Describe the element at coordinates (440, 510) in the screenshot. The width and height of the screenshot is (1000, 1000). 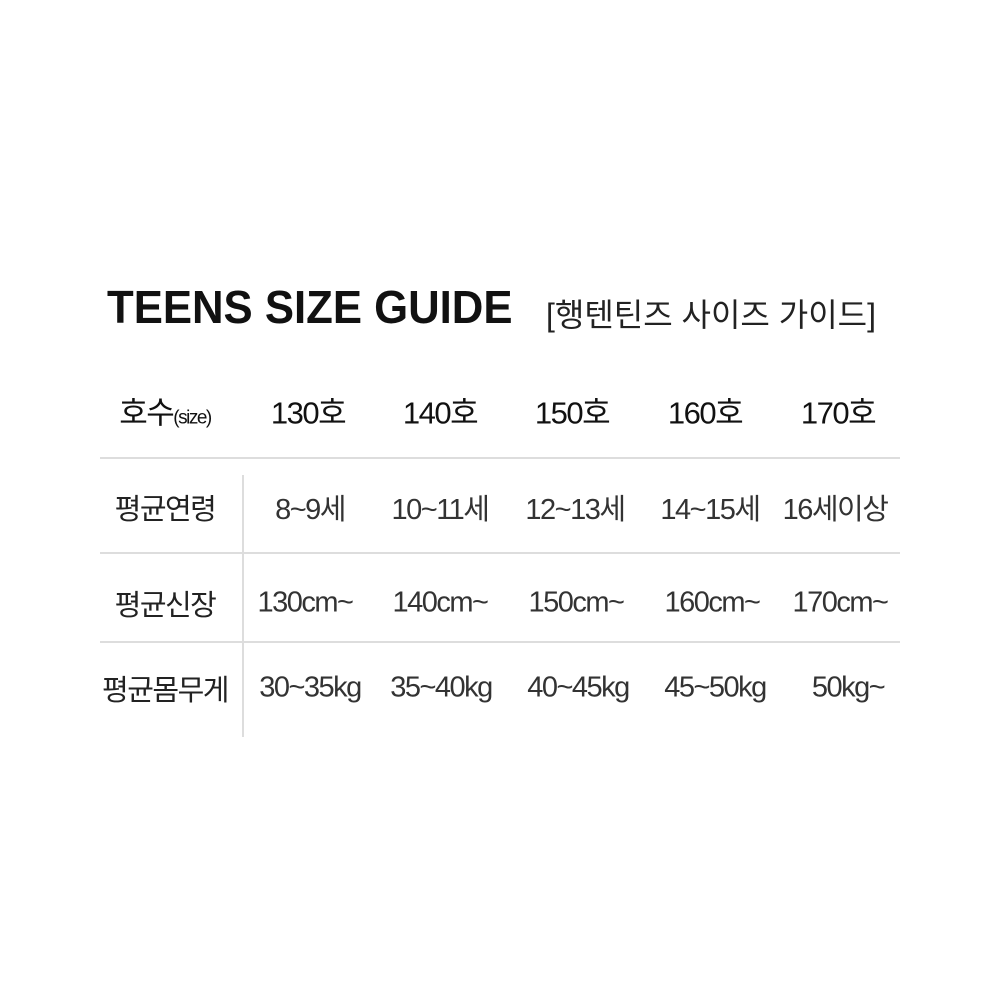
I see `table-cell: 10~11세` at that location.